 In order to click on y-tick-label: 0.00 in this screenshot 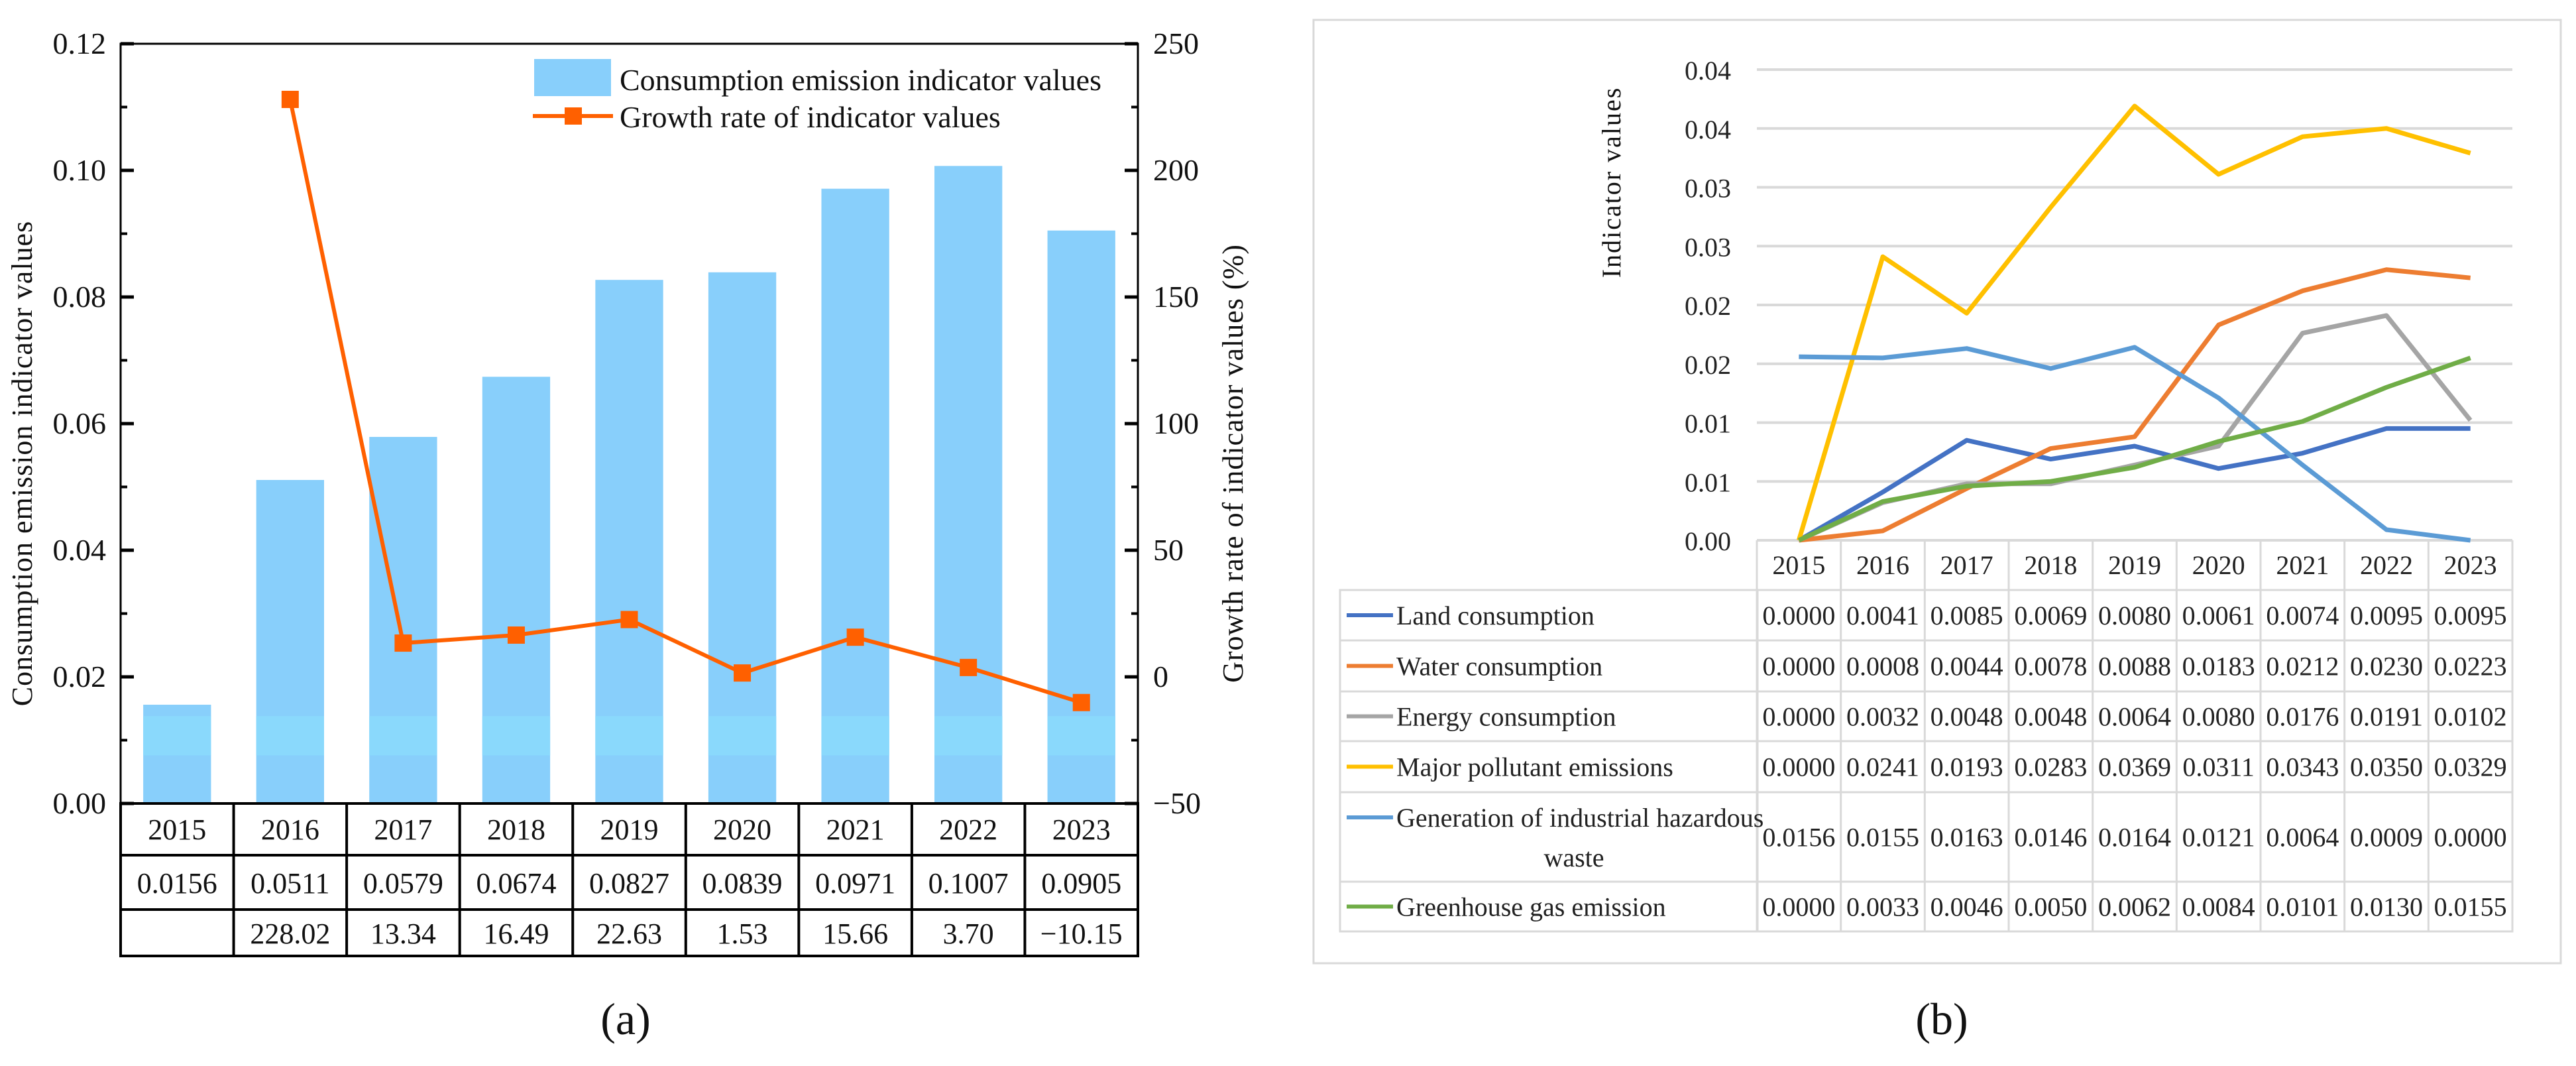, I will do `click(1708, 541)`.